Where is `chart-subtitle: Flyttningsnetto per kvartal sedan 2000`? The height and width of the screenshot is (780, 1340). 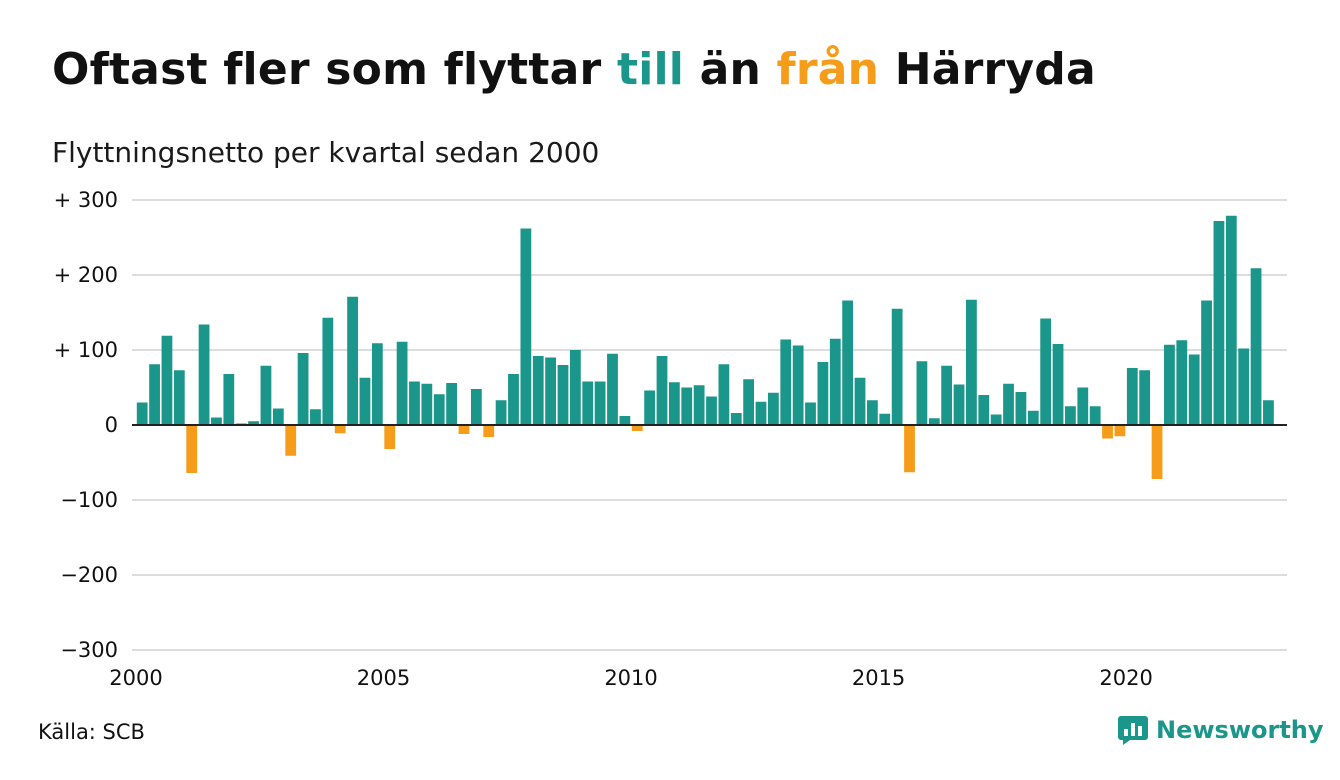
chart-subtitle: Flyttningsnetto per kvartal sedan 2000 is located at coordinates (326, 152).